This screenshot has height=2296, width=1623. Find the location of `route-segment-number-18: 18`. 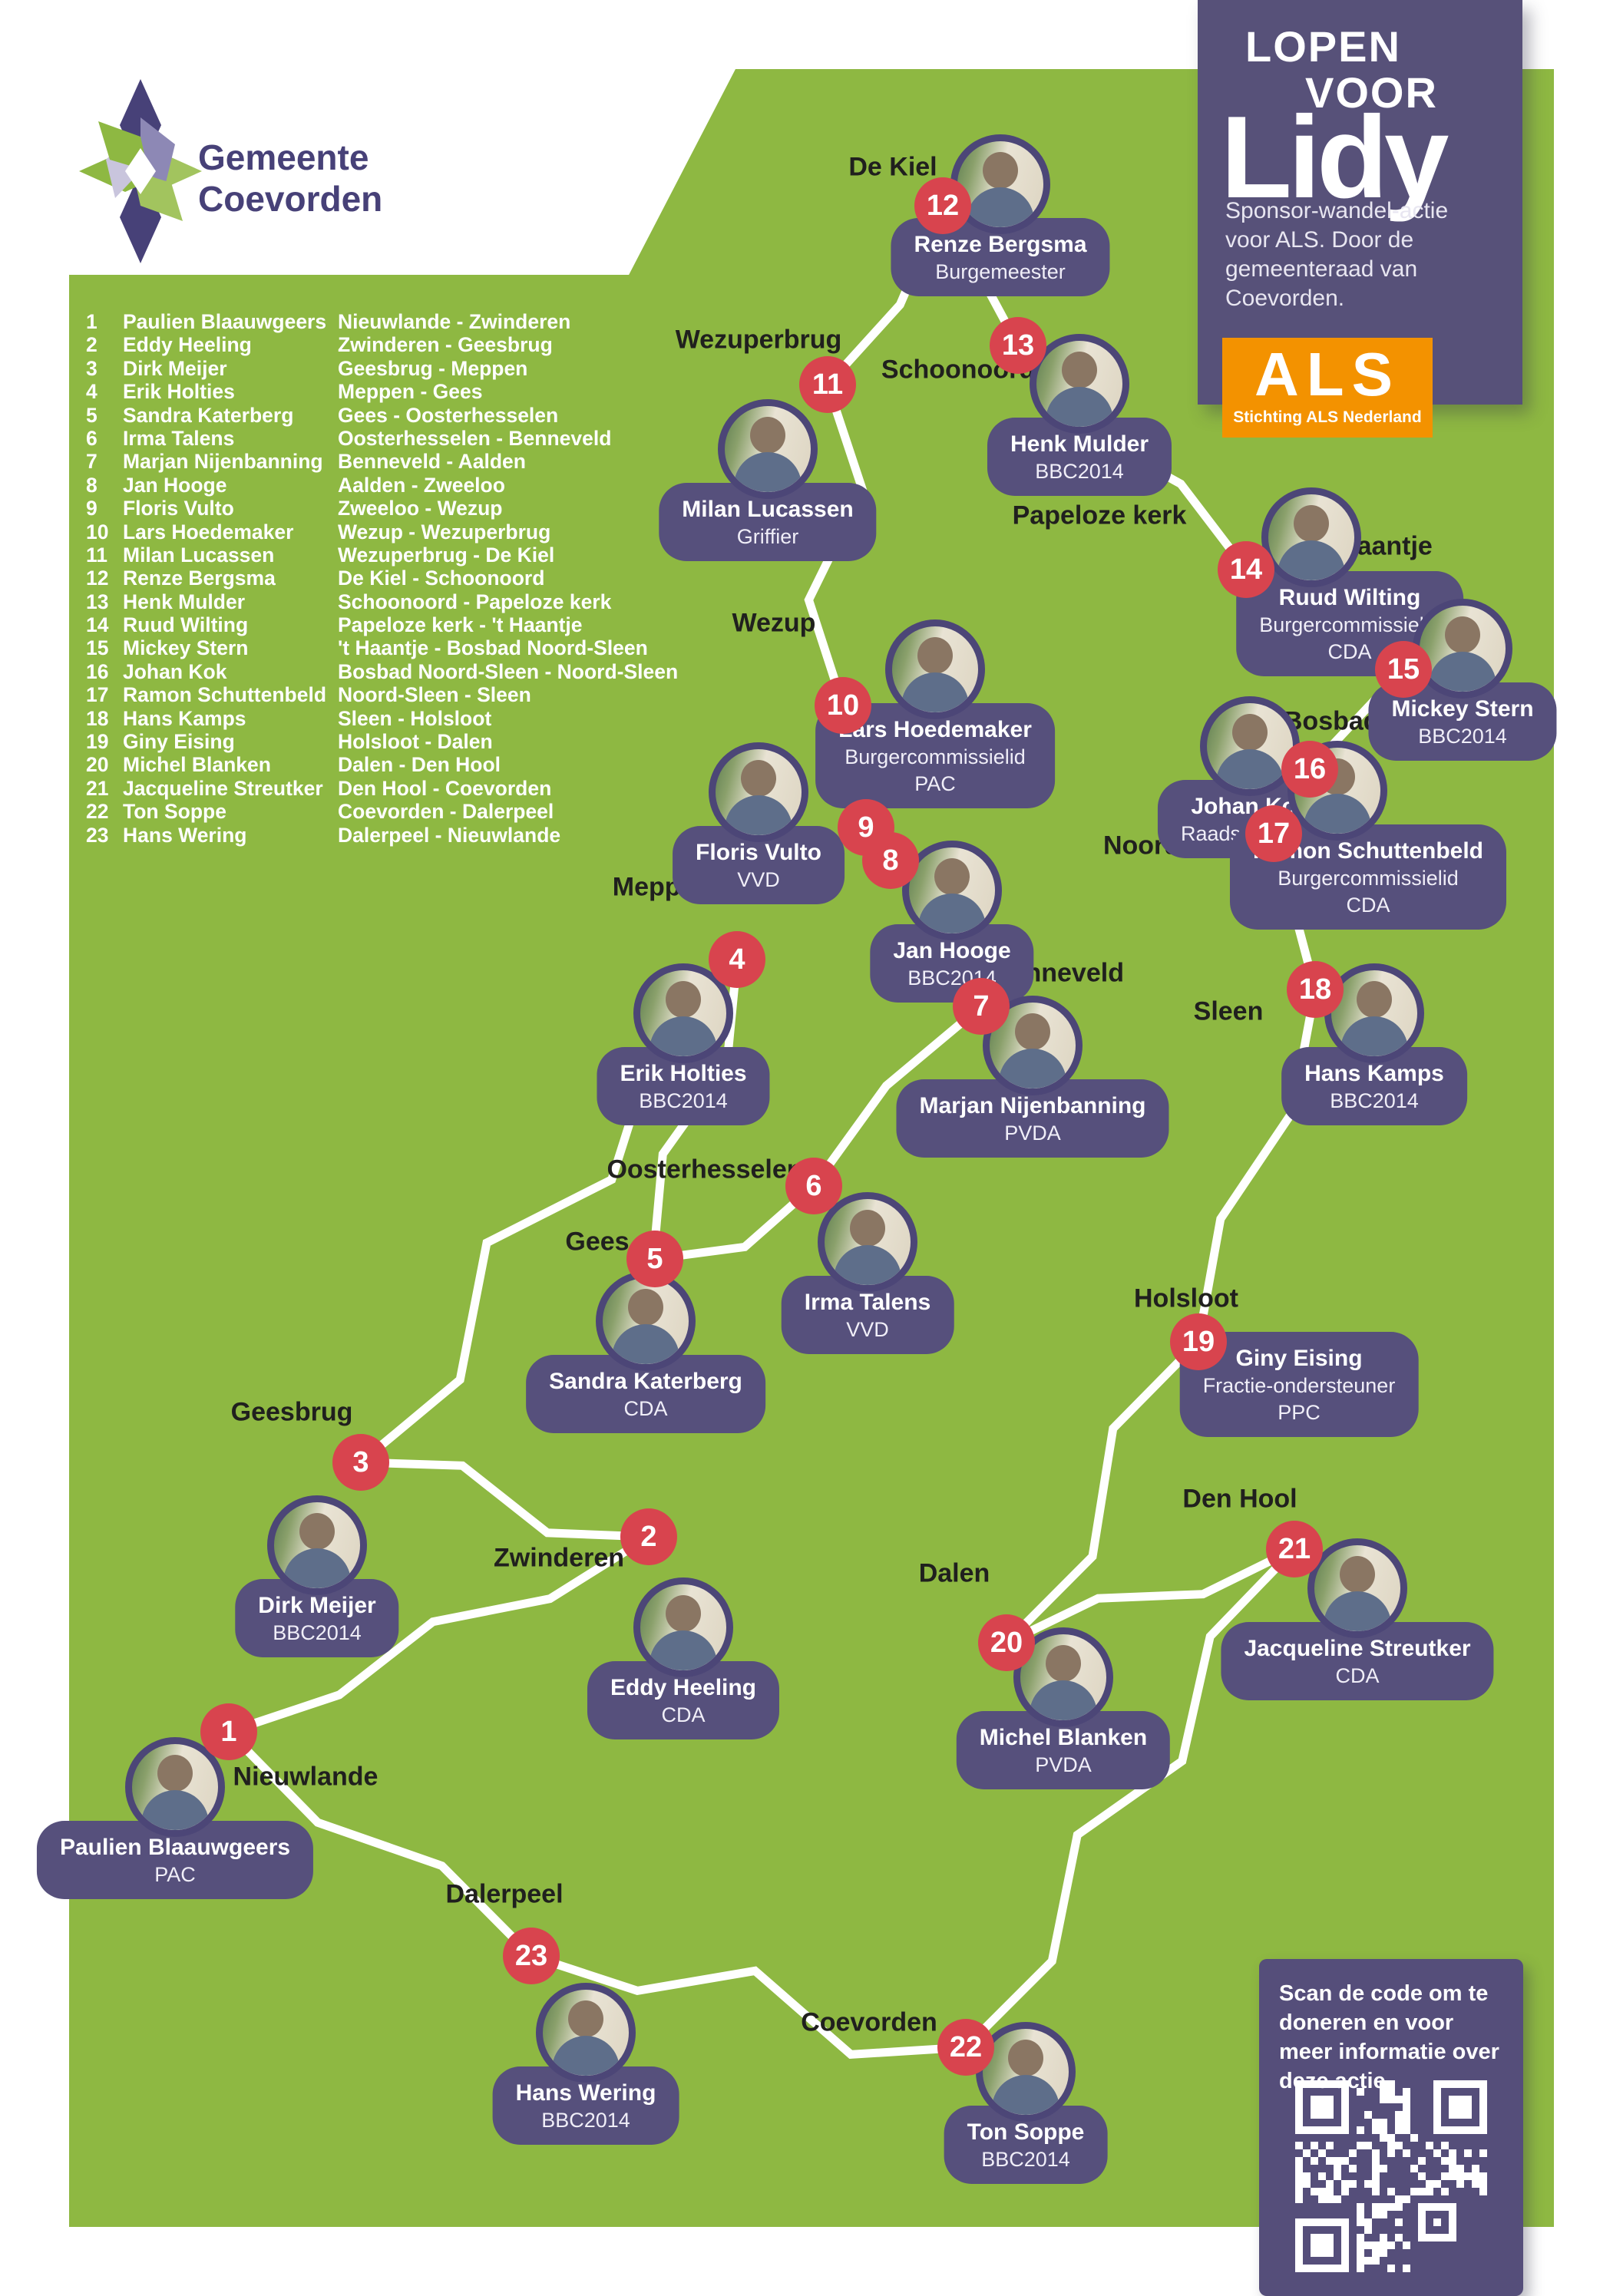

route-segment-number-18: 18 is located at coordinates (1315, 990).